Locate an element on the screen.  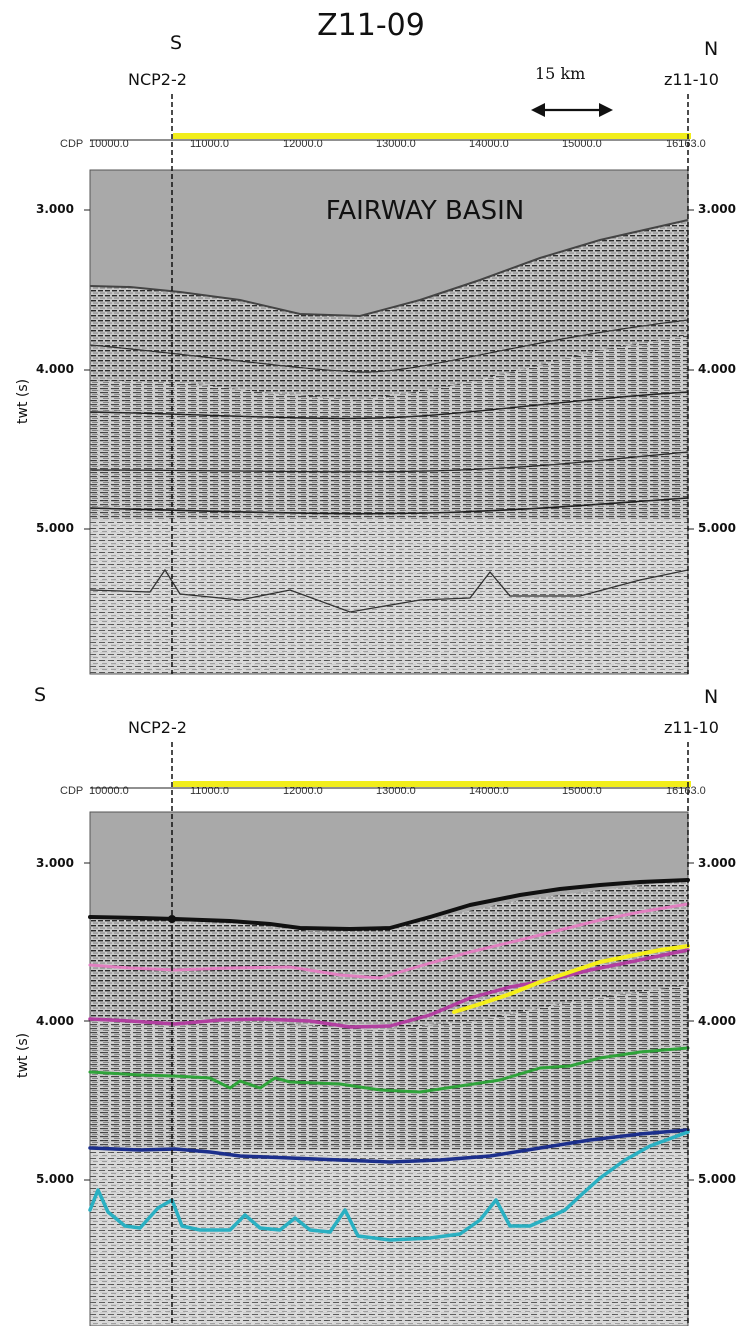
horizon-green is located at coordinates (389, 1070).